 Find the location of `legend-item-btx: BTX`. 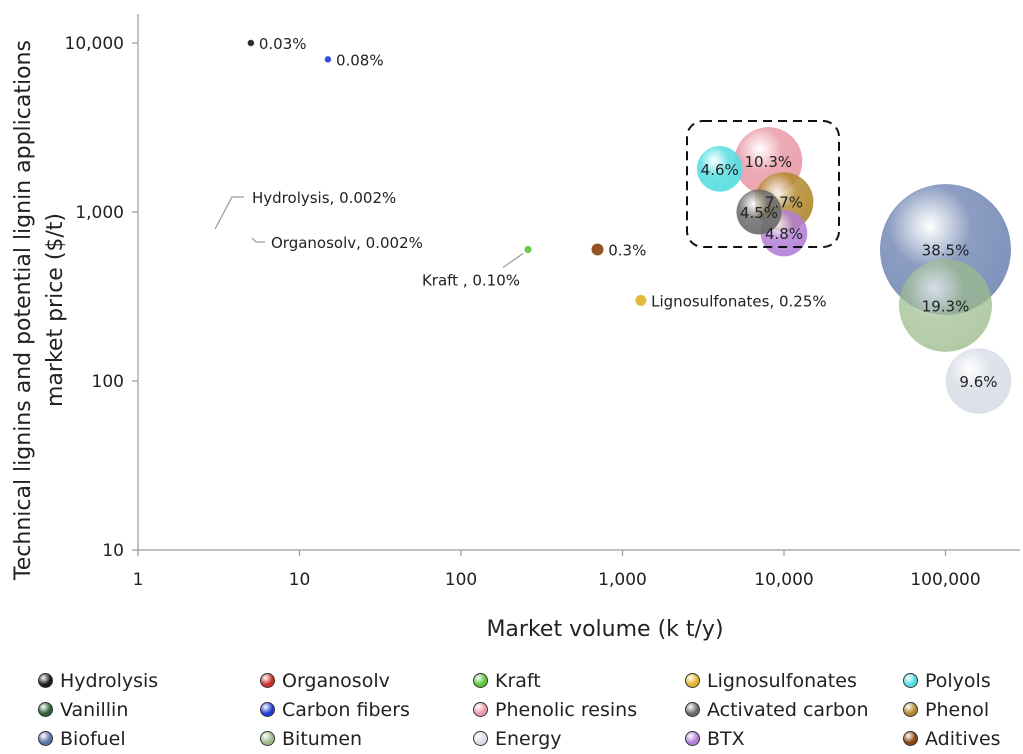

legend-item-btx: BTX is located at coordinates (794, 738).